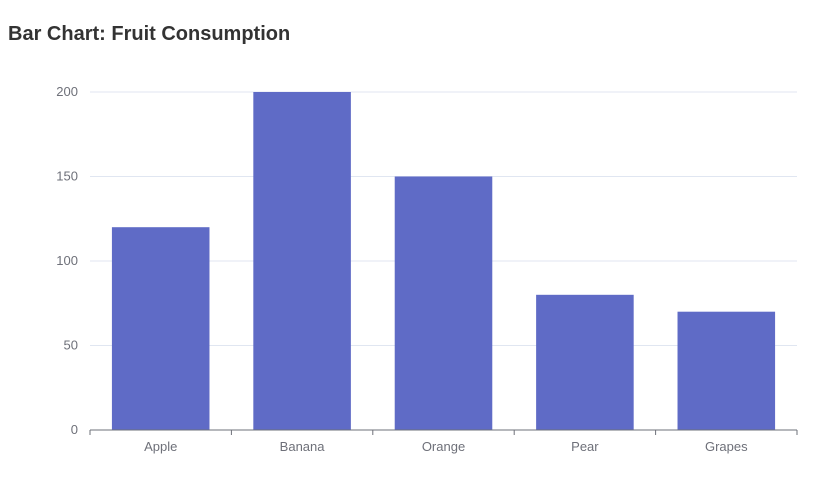 Image resolution: width=831 pixels, height=487 pixels. Describe the element at coordinates (160, 328) in the screenshot. I see `bar-apple` at that location.